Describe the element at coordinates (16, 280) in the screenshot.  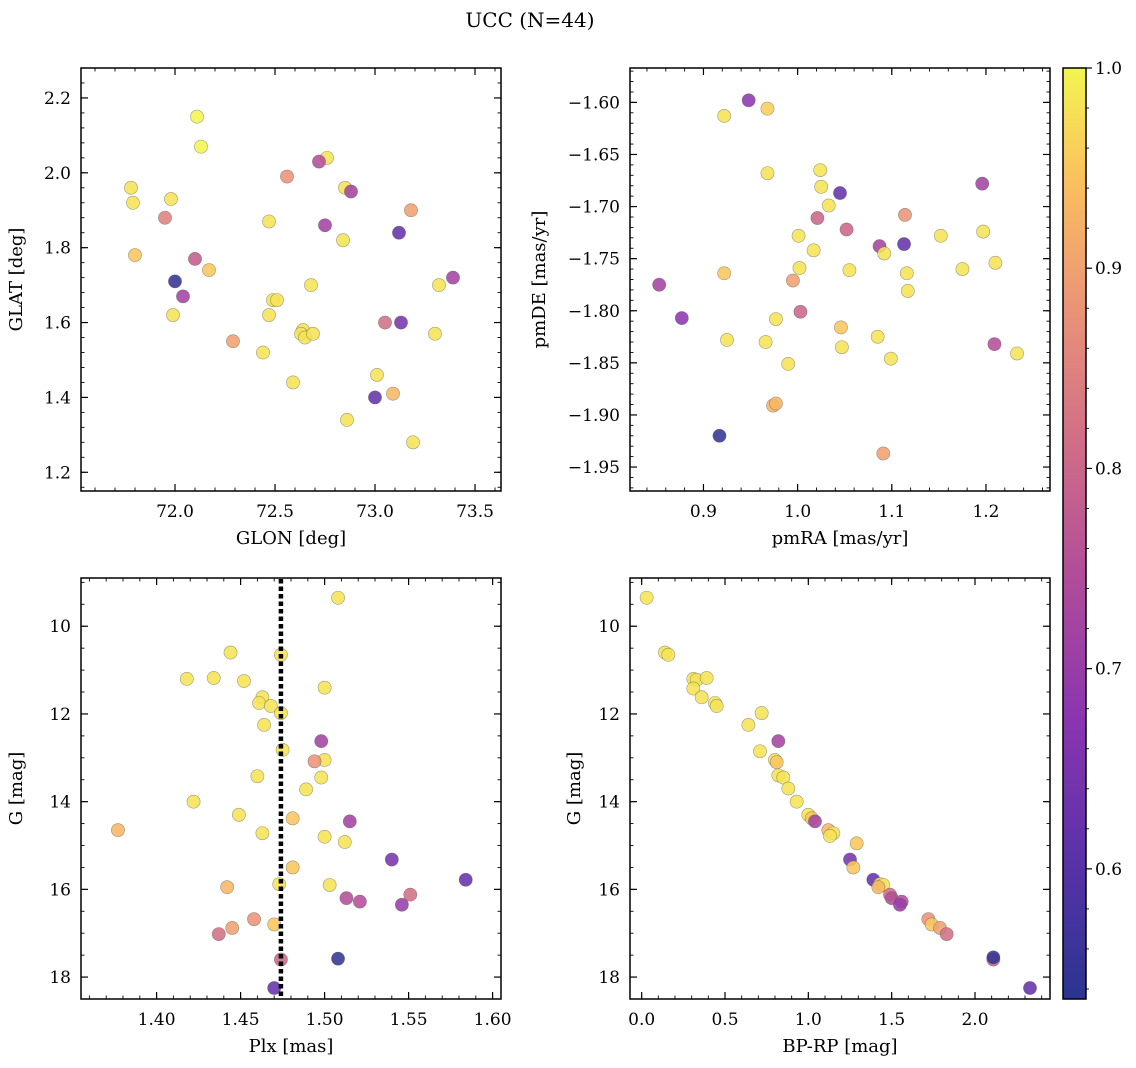
I see `y-axis-label: GLAT [deg]` at that location.